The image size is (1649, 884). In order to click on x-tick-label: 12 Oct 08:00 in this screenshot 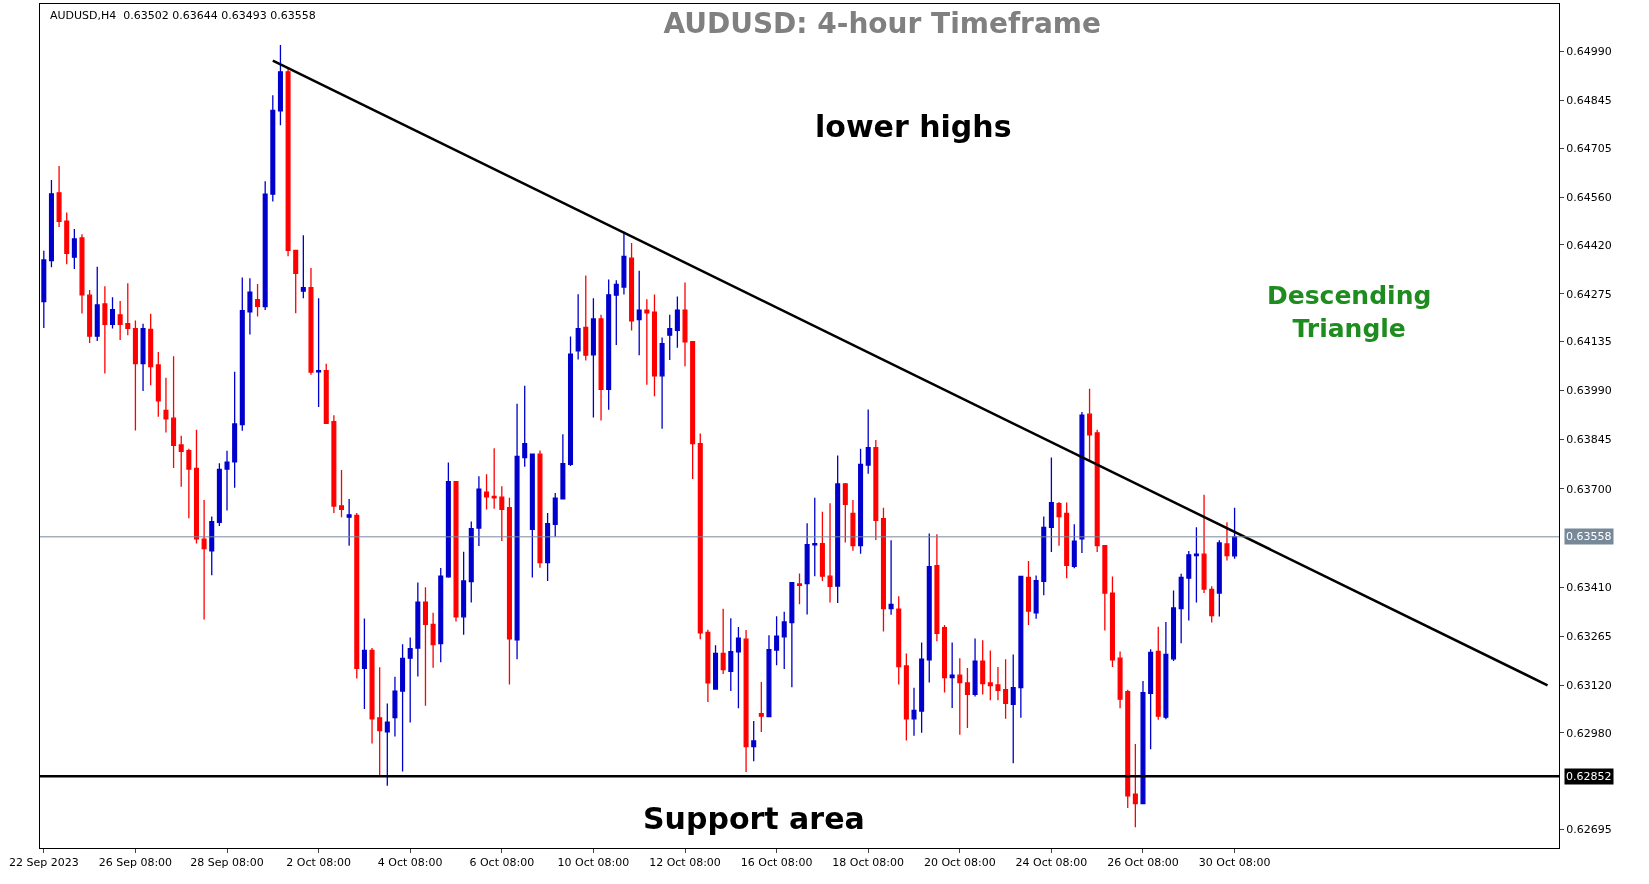, I will do `click(685, 863)`.